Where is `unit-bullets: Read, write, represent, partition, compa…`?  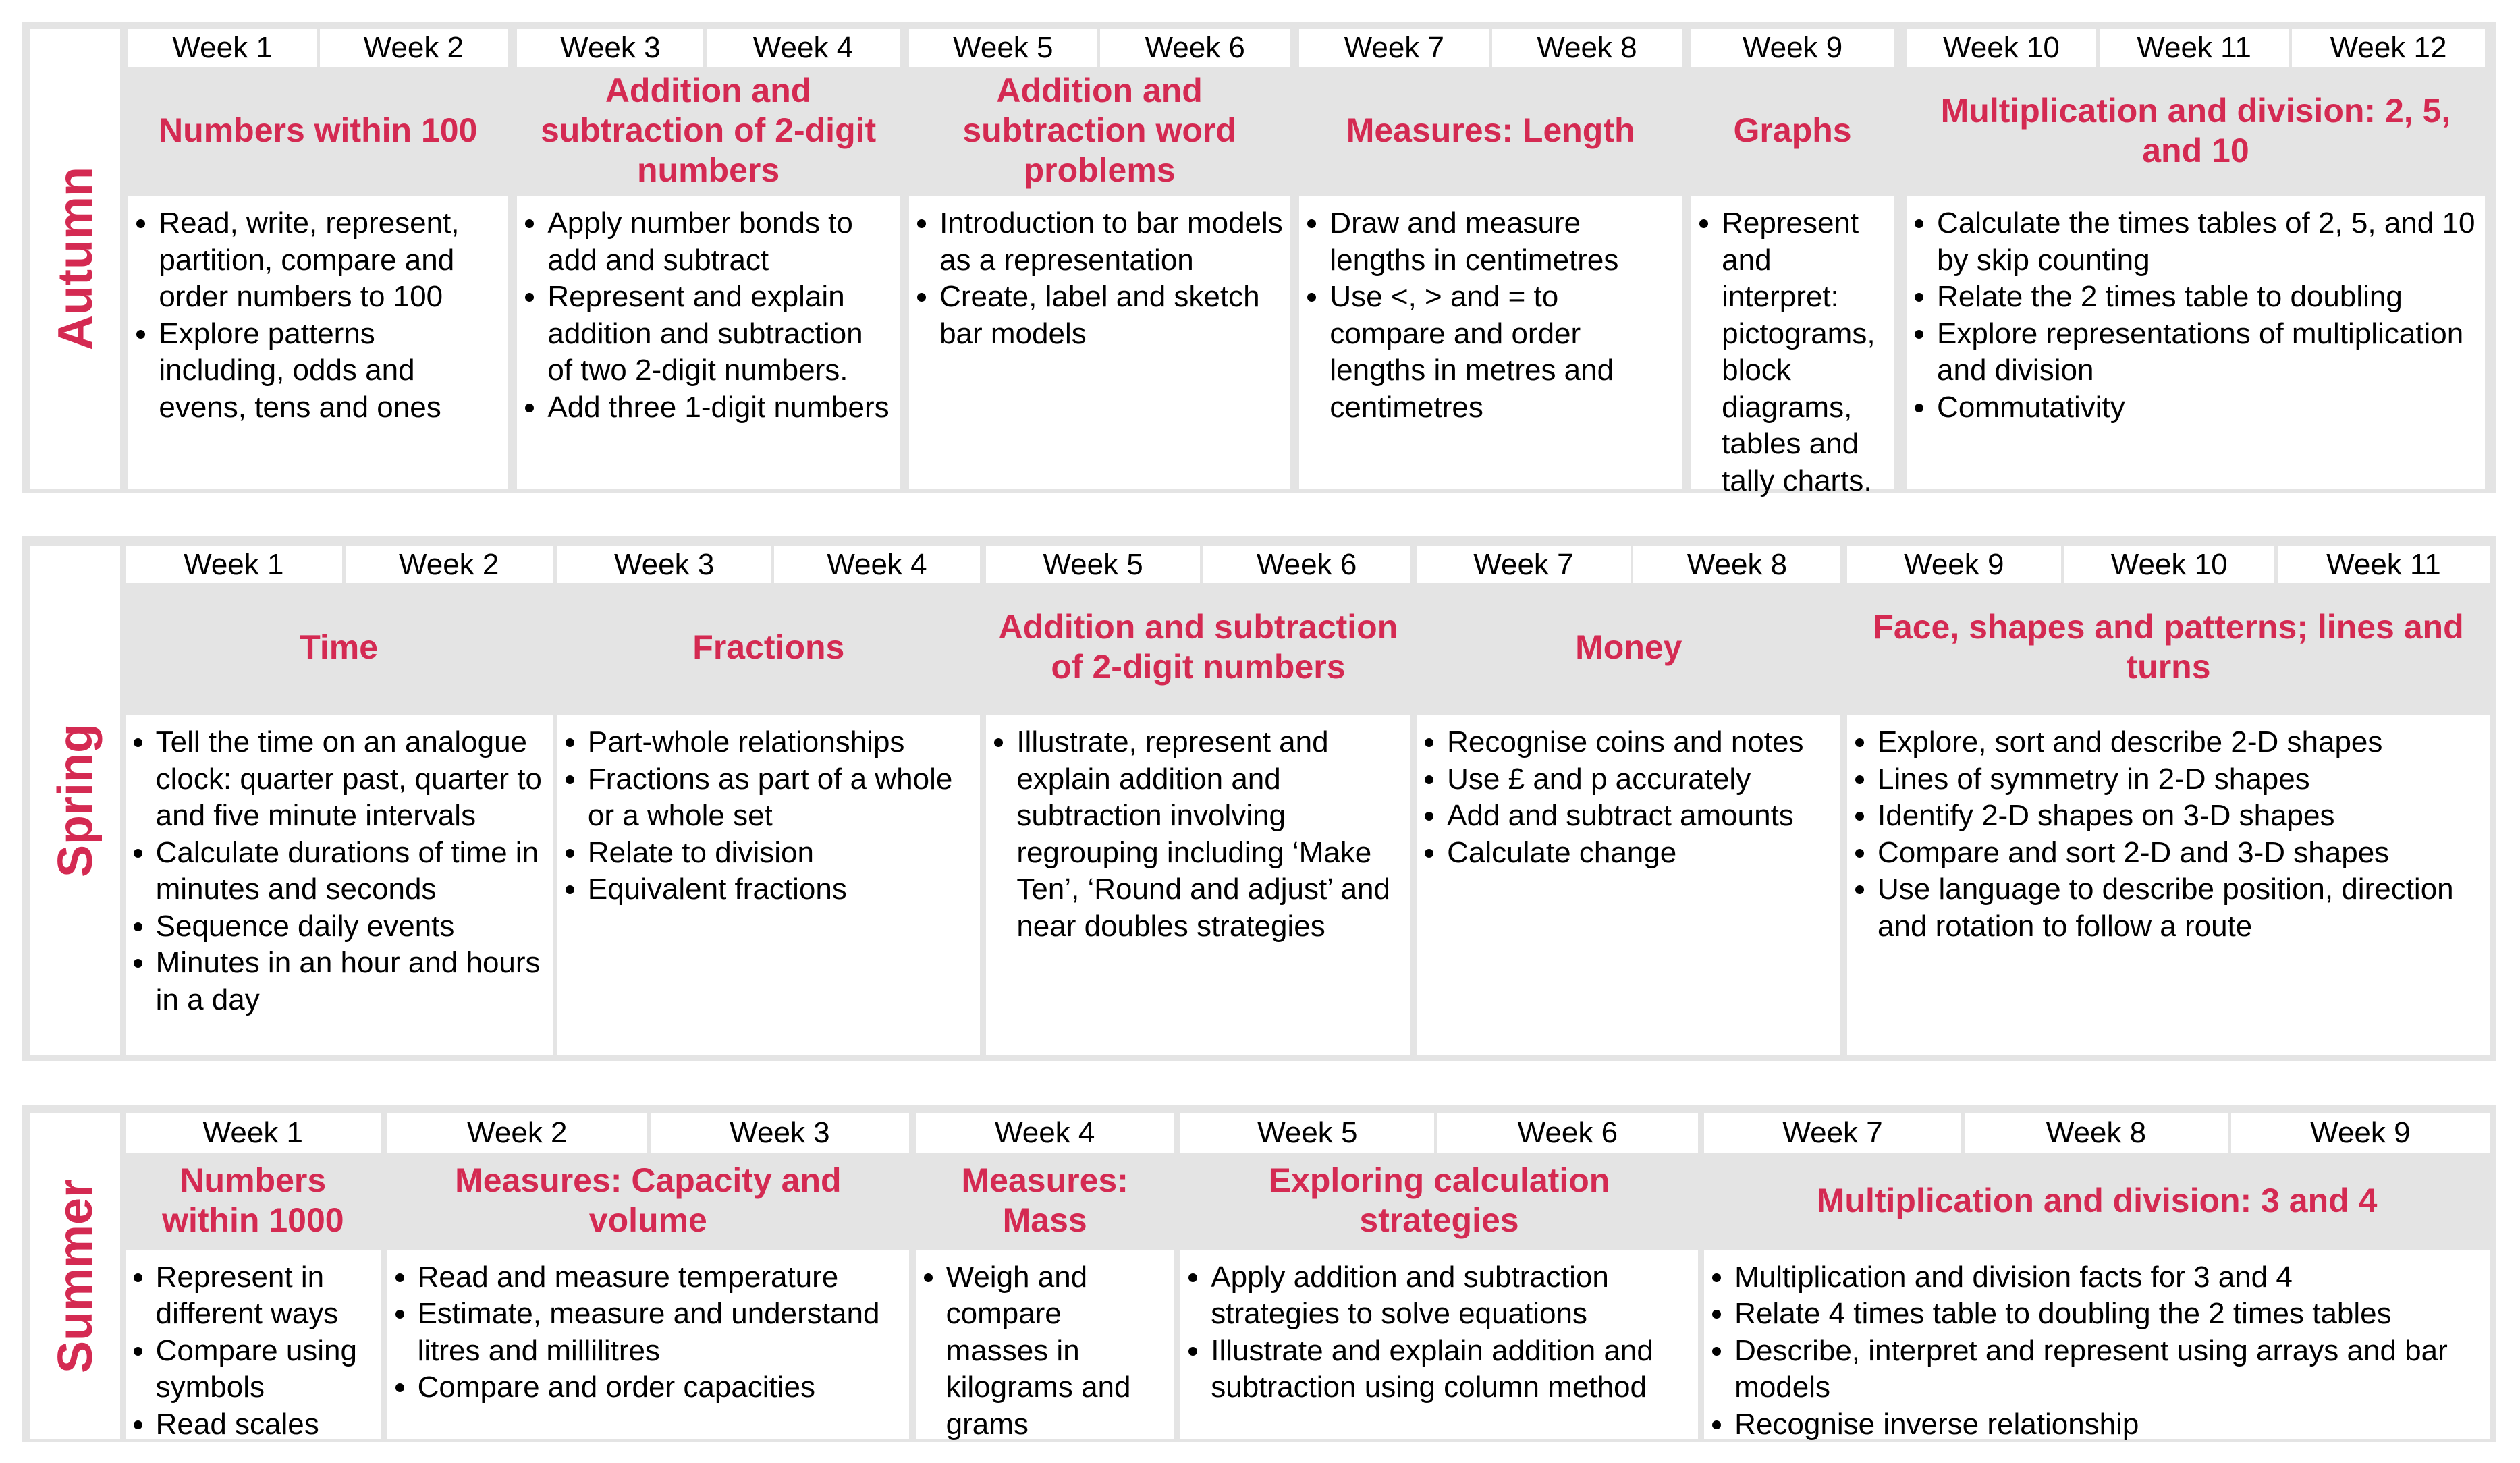
unit-bullets: Read, write, represent, partition, compa… is located at coordinates (318, 342).